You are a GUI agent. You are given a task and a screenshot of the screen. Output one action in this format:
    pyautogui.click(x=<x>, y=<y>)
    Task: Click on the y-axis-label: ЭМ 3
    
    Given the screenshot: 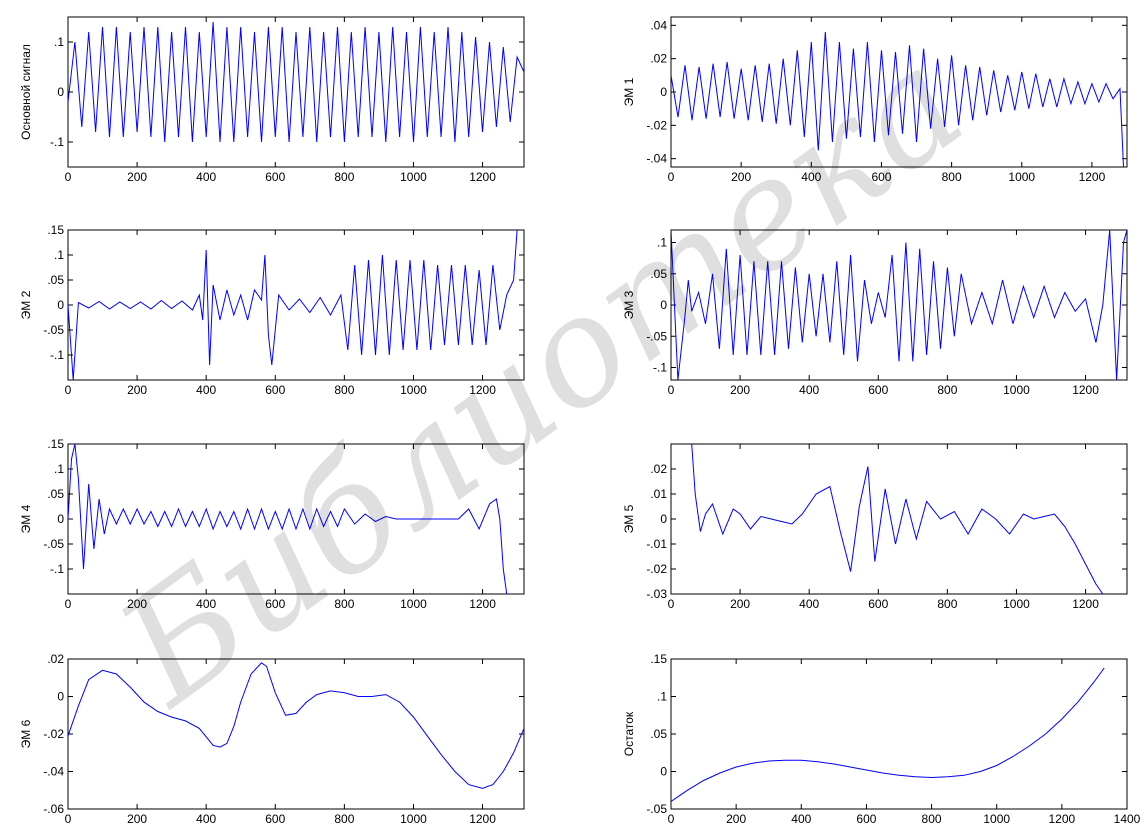 What is the action you would take?
    pyautogui.click(x=629, y=304)
    